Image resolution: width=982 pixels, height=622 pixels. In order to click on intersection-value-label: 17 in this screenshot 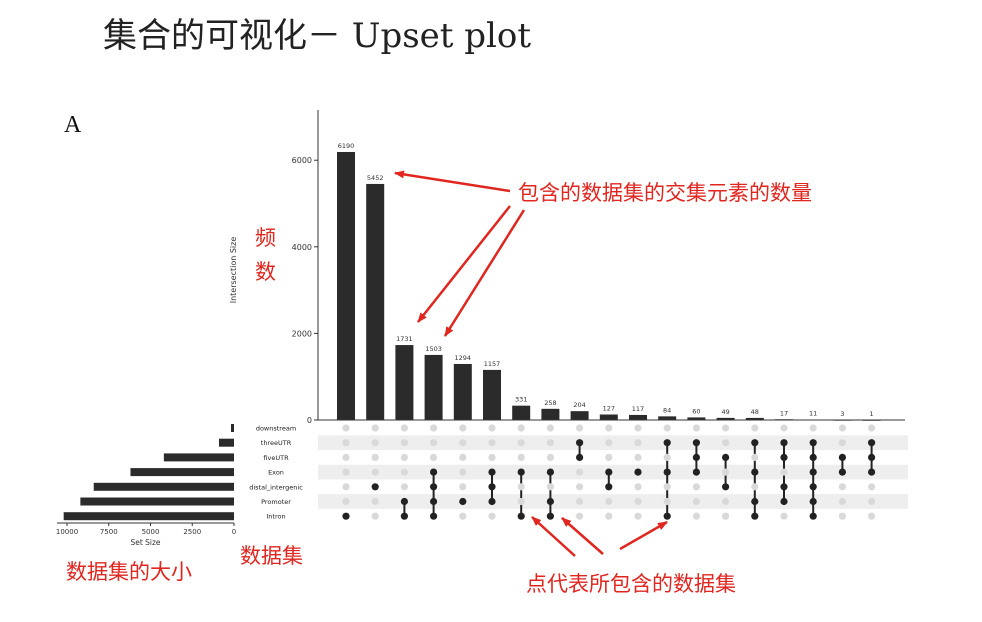, I will do `click(784, 413)`.